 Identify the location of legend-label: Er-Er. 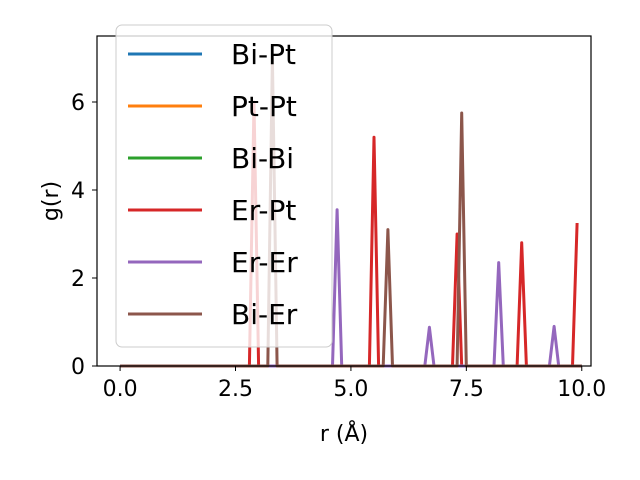
(264, 262).